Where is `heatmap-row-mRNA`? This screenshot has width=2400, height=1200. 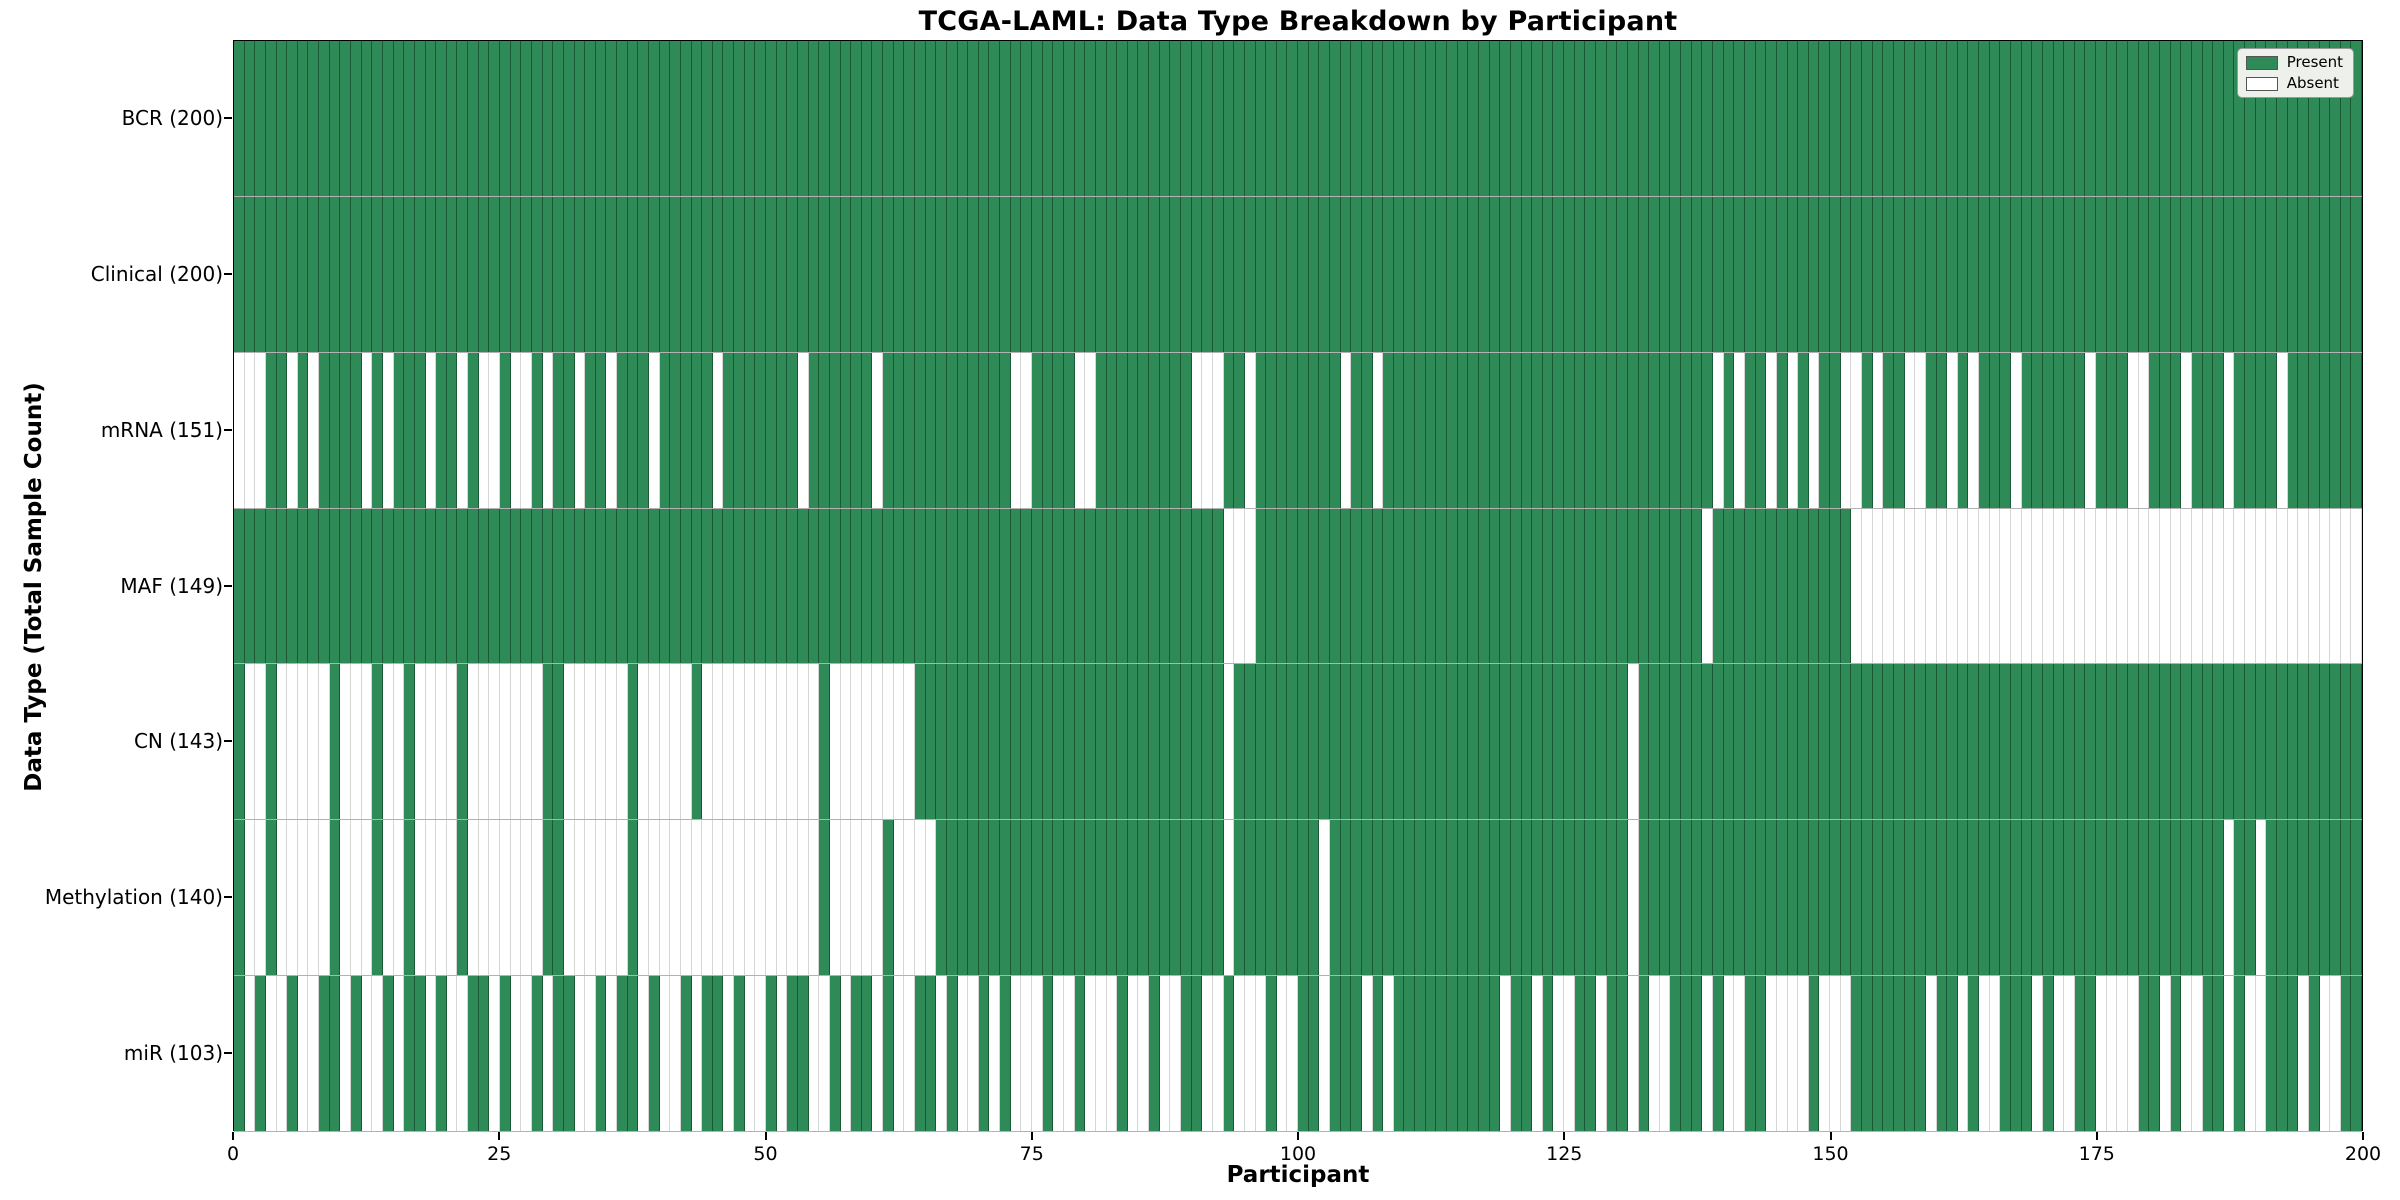
heatmap-row-mRNA is located at coordinates (1298, 430).